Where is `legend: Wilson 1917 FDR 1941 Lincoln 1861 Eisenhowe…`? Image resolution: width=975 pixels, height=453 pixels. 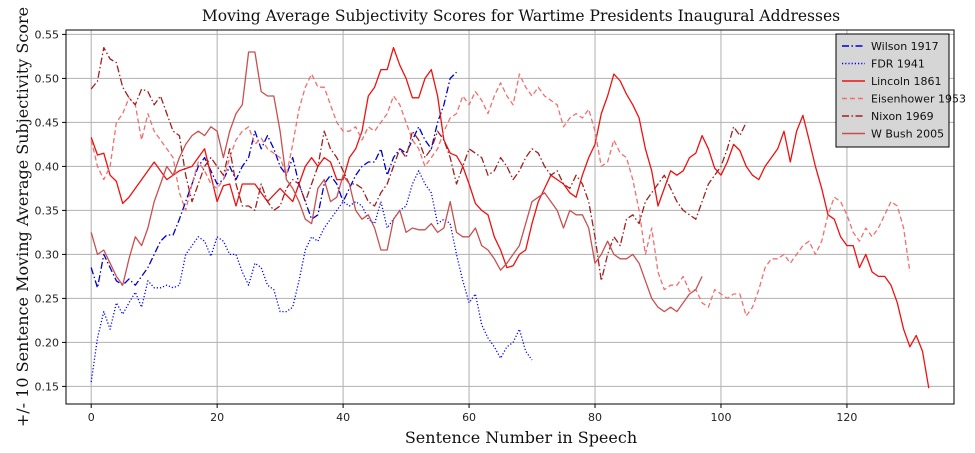 legend: Wilson 1917 FDR 1941 Lincoln 1861 Eisenhowe… is located at coordinates (900, 90).